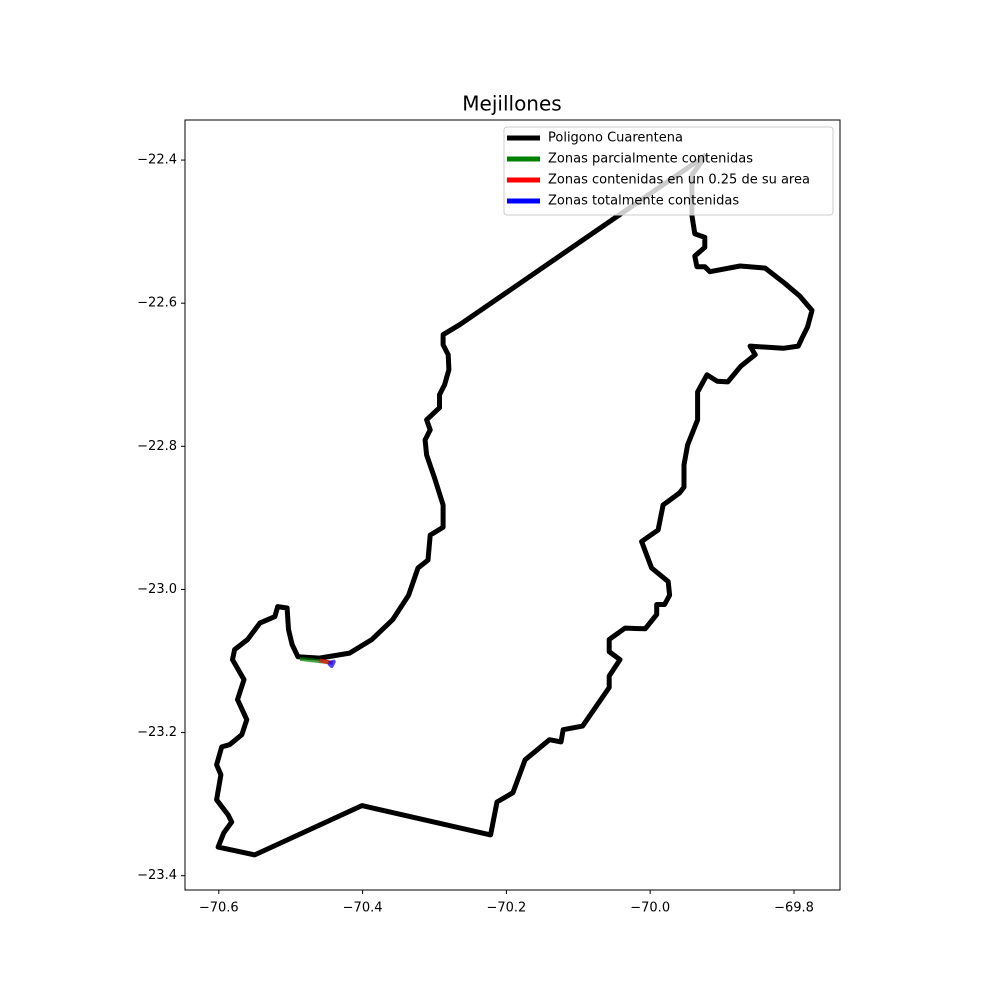 Image resolution: width=1000 pixels, height=1000 pixels. Describe the element at coordinates (615, 138) in the screenshot. I see `legend-label: Poligono Cuarentena` at that location.